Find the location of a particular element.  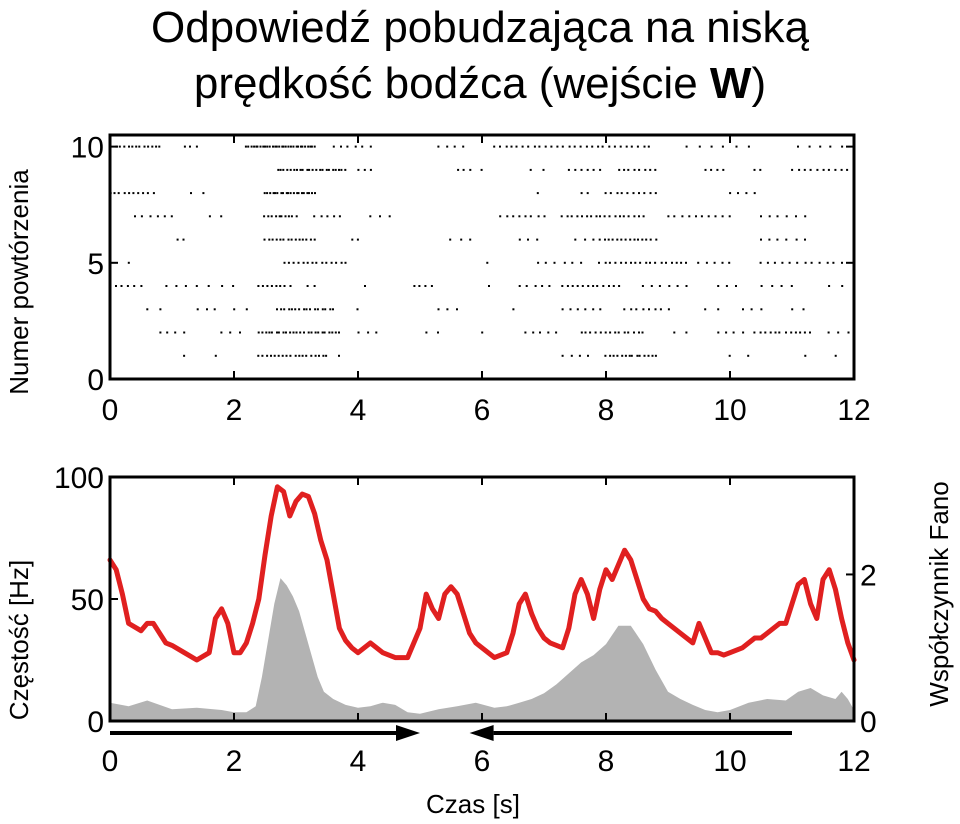

y-tick-label: 10 is located at coordinates (87, 148).